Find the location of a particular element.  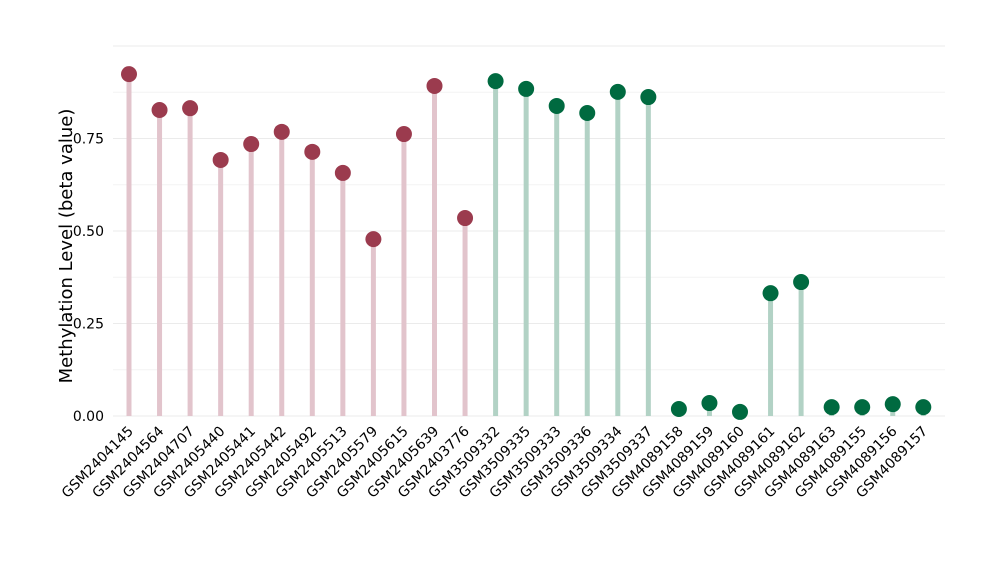

y-tick-label: 0.75 is located at coordinates (88, 140).